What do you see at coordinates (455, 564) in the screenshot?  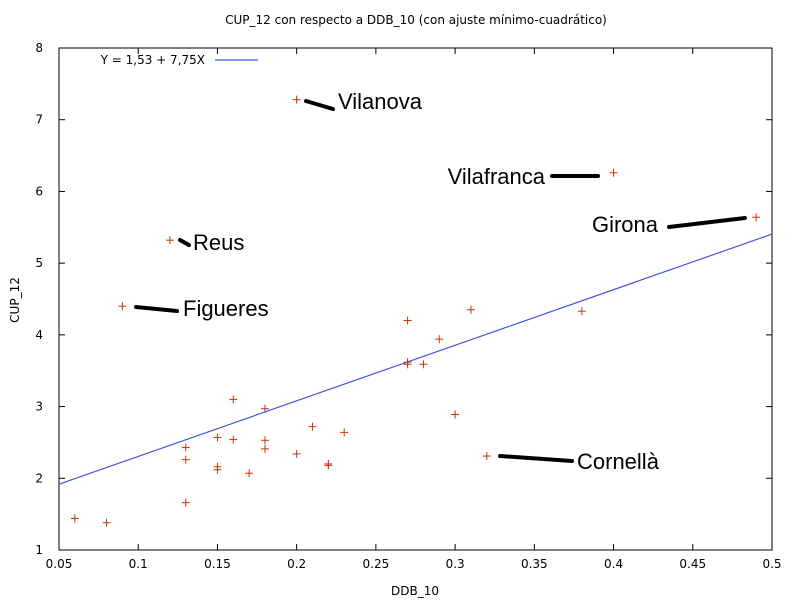 I see `x-tick-label: 0.3` at bounding box center [455, 564].